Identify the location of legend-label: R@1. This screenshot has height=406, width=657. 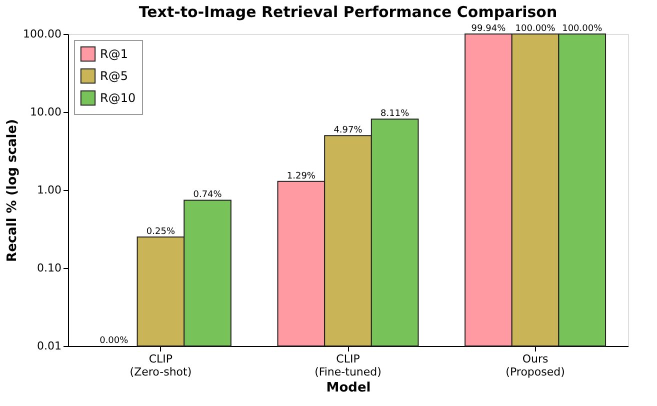
(114, 54).